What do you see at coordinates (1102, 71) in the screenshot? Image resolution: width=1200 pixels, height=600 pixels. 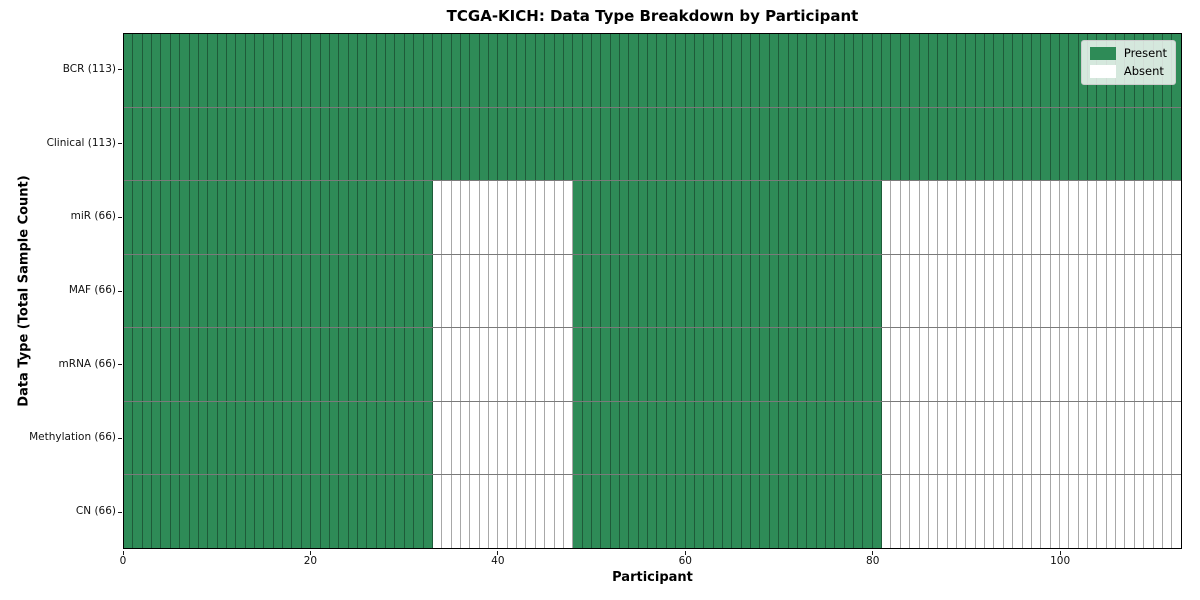 I see `absent-swatch` at bounding box center [1102, 71].